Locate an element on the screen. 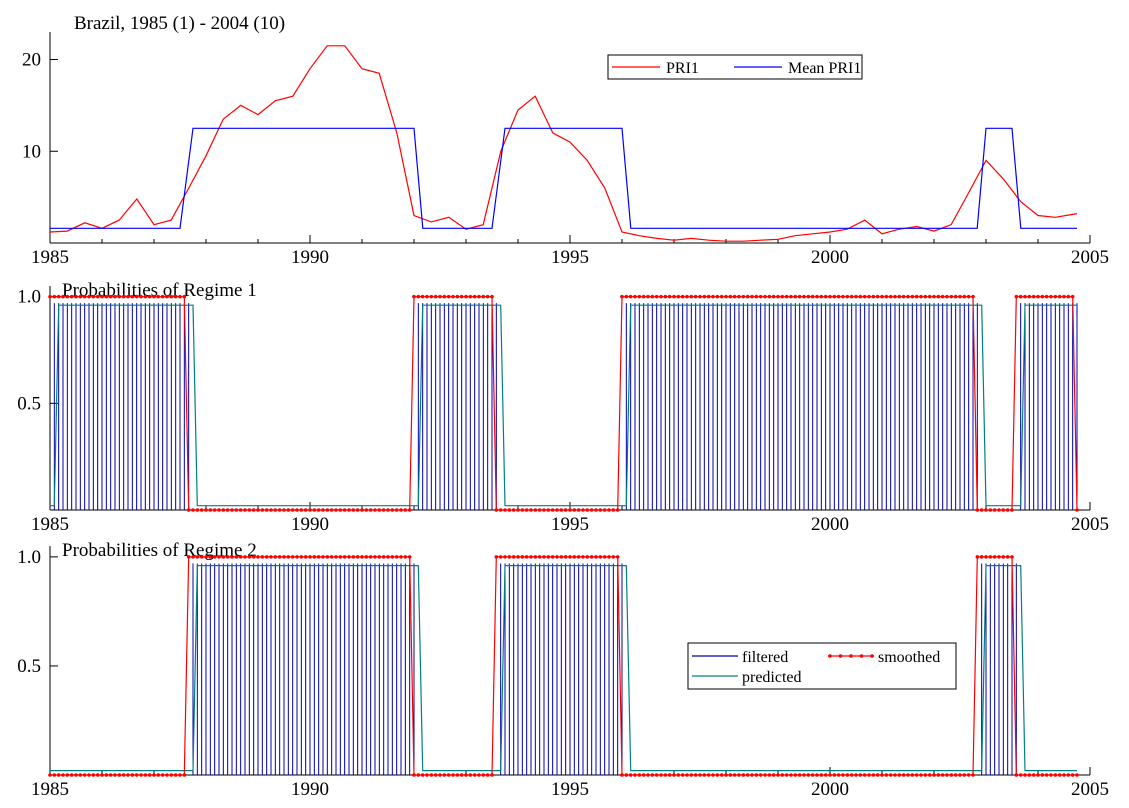 The height and width of the screenshot is (808, 1129). mean-pri1-series-line is located at coordinates (563, 178).